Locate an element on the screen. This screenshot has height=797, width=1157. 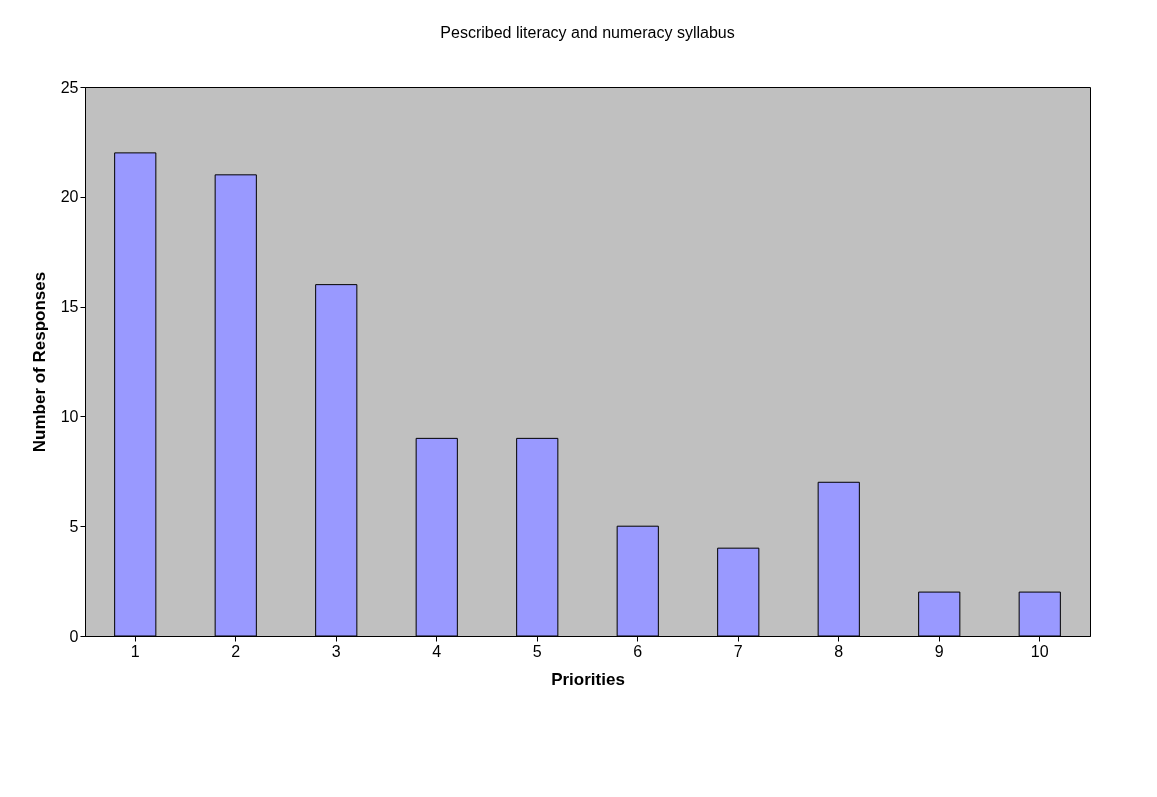
x-tick-label: 10 is located at coordinates (1039, 651).